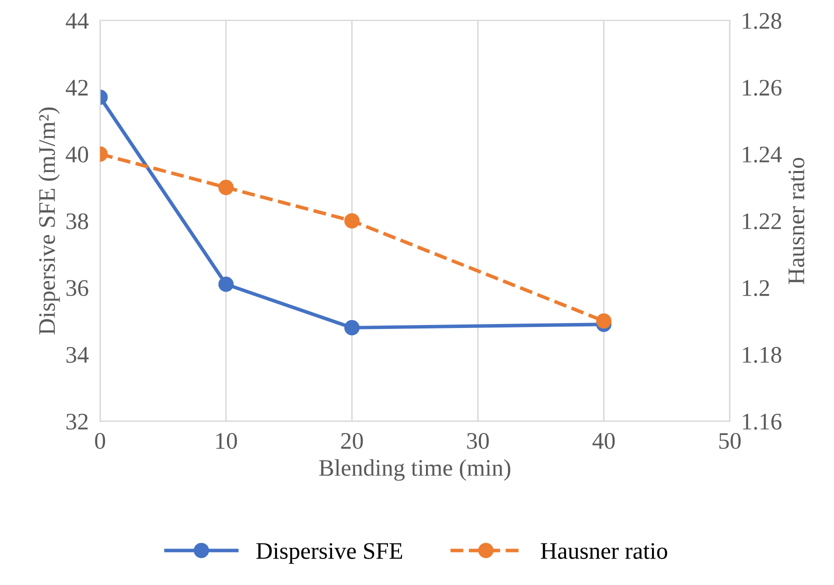  I want to click on x-tick-label: 10, so click(226, 440).